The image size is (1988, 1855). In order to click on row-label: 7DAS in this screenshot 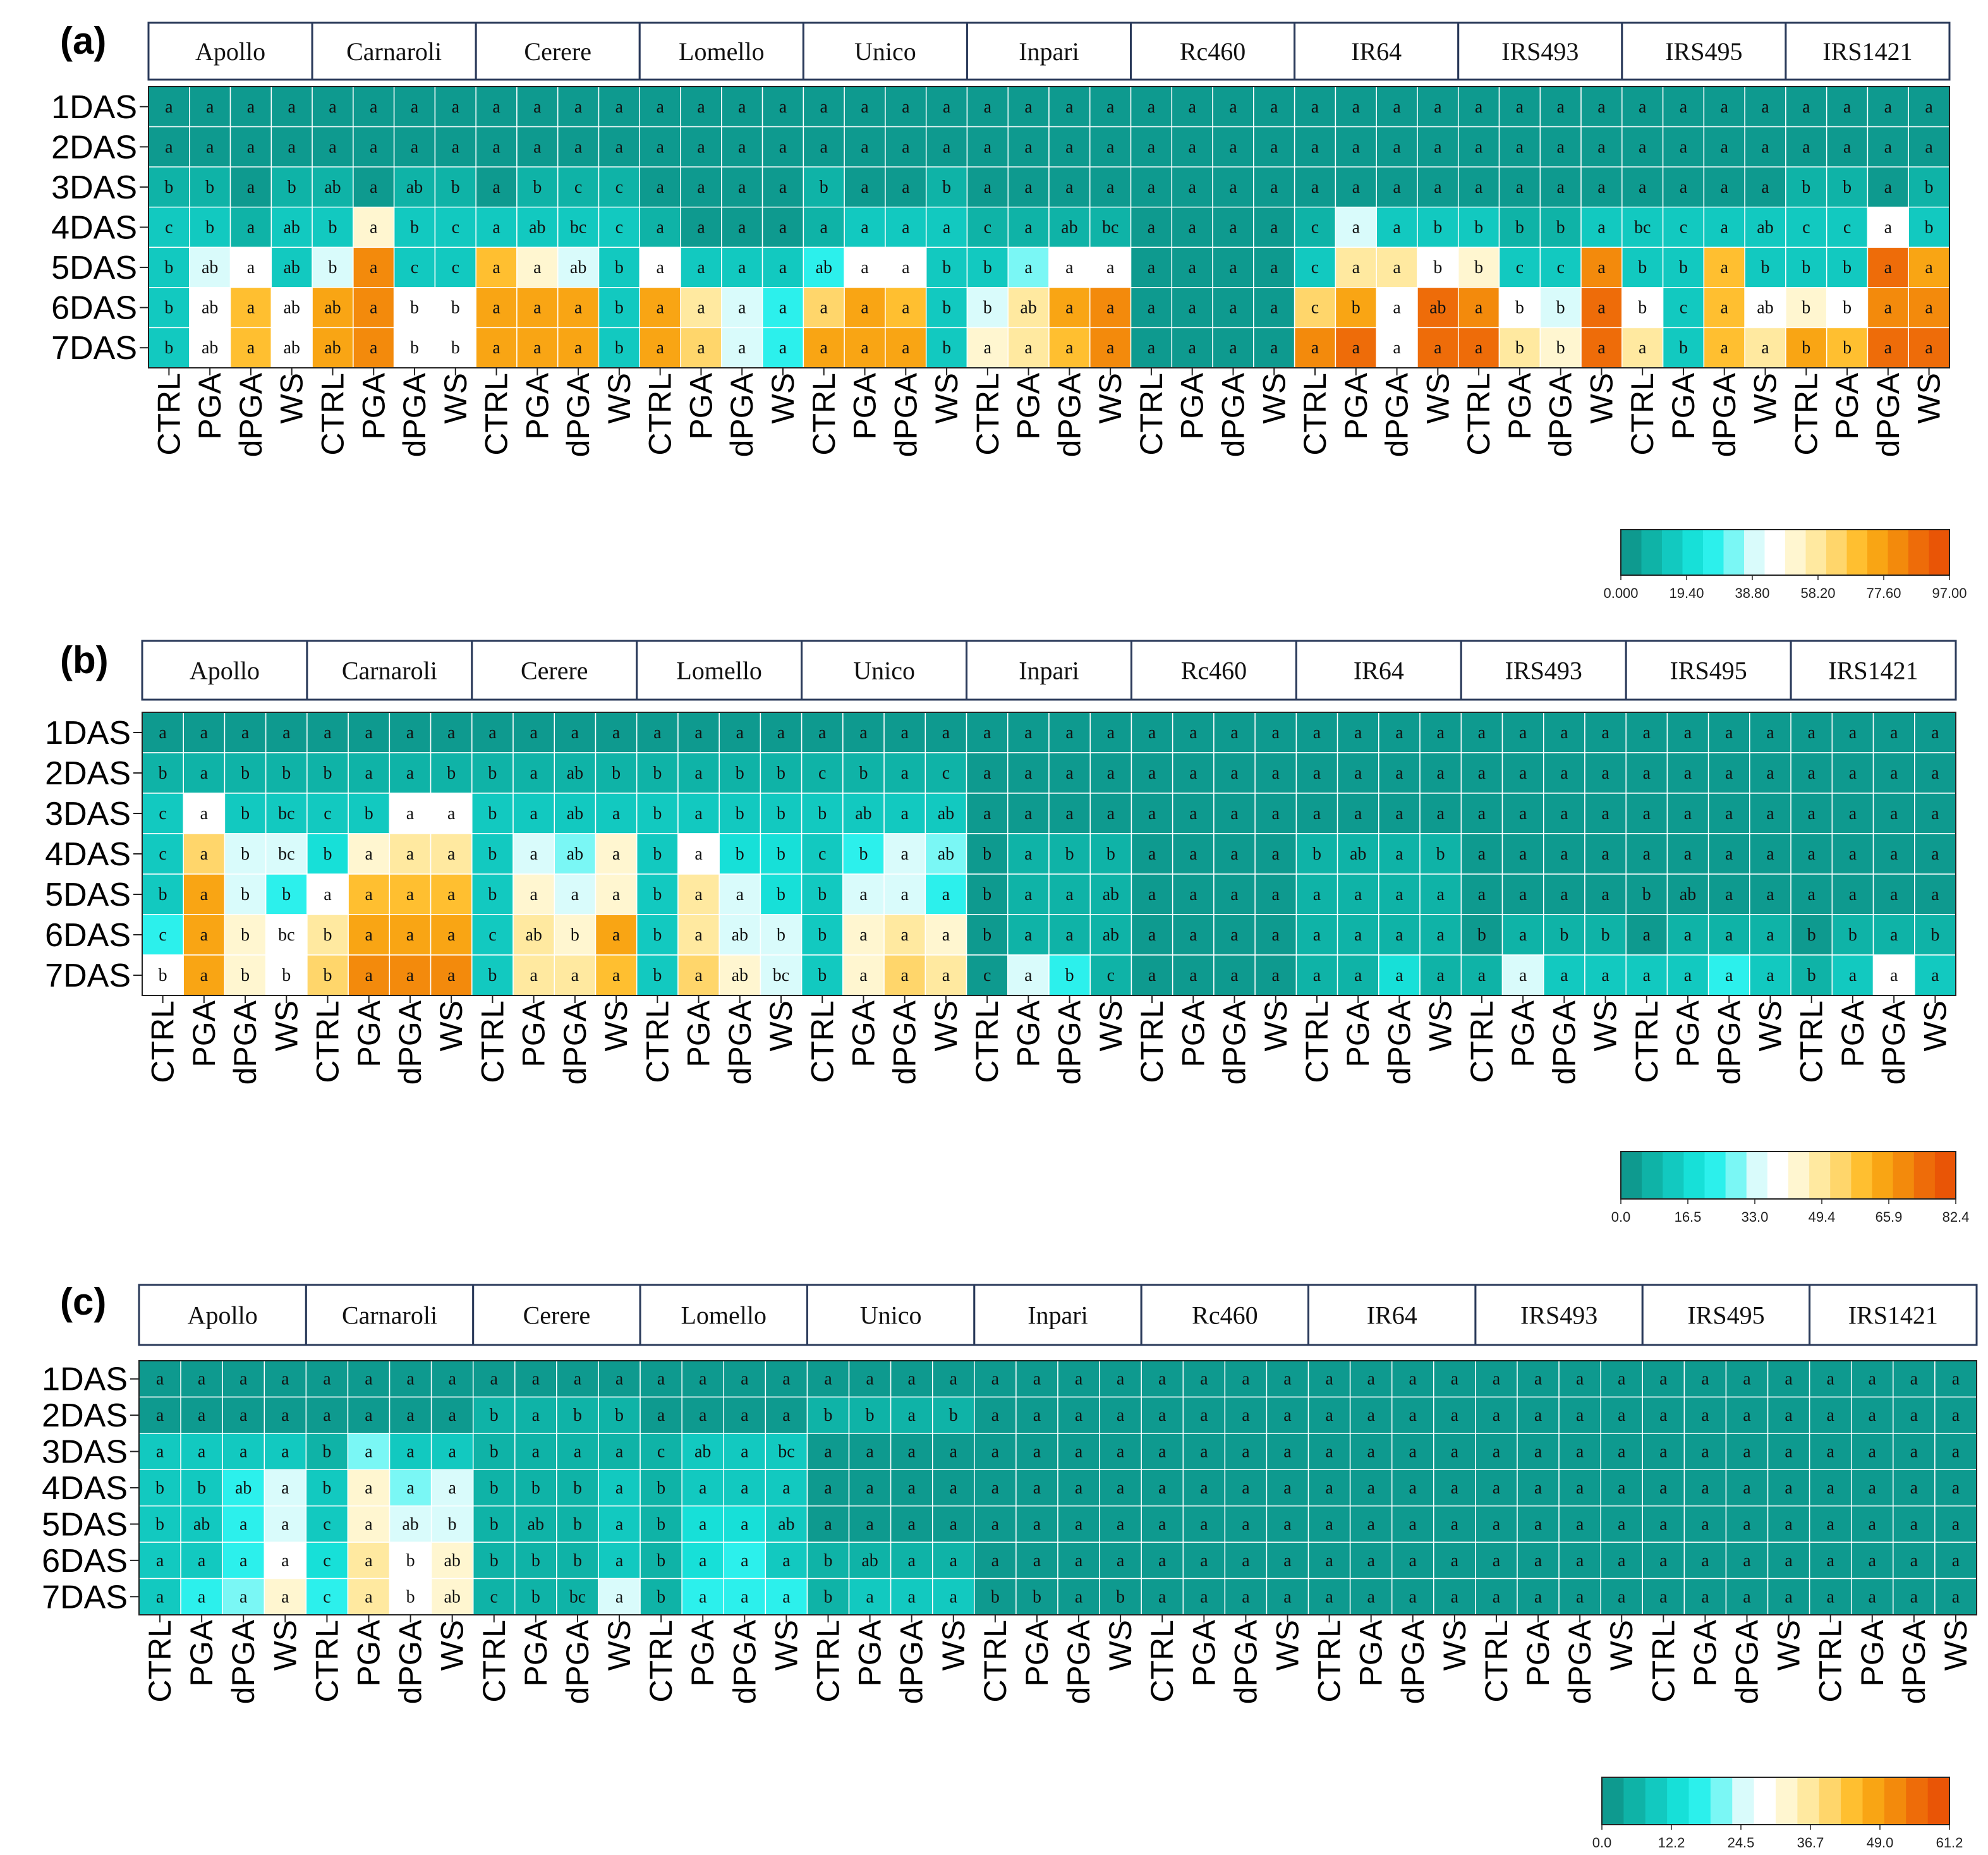, I will do `click(94, 348)`.